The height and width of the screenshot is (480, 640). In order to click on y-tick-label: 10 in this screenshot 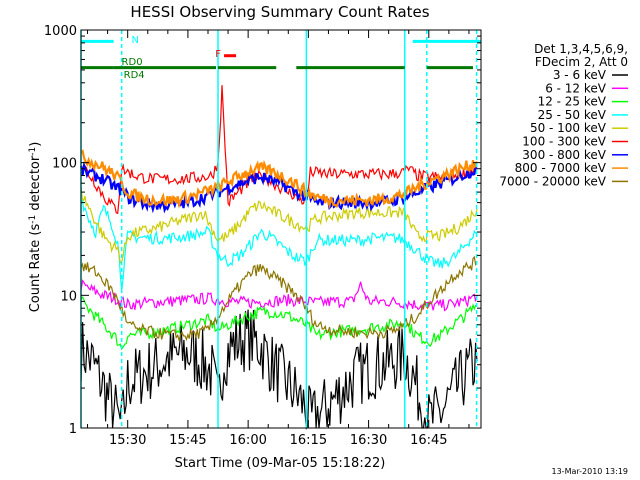, I will do `click(68, 296)`.